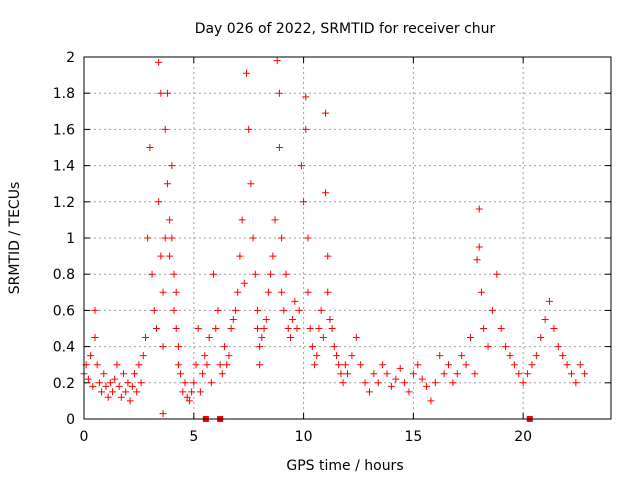 This screenshot has height=480, width=640. Describe the element at coordinates (523, 437) in the screenshot. I see `x-tick-label: 20` at that location.